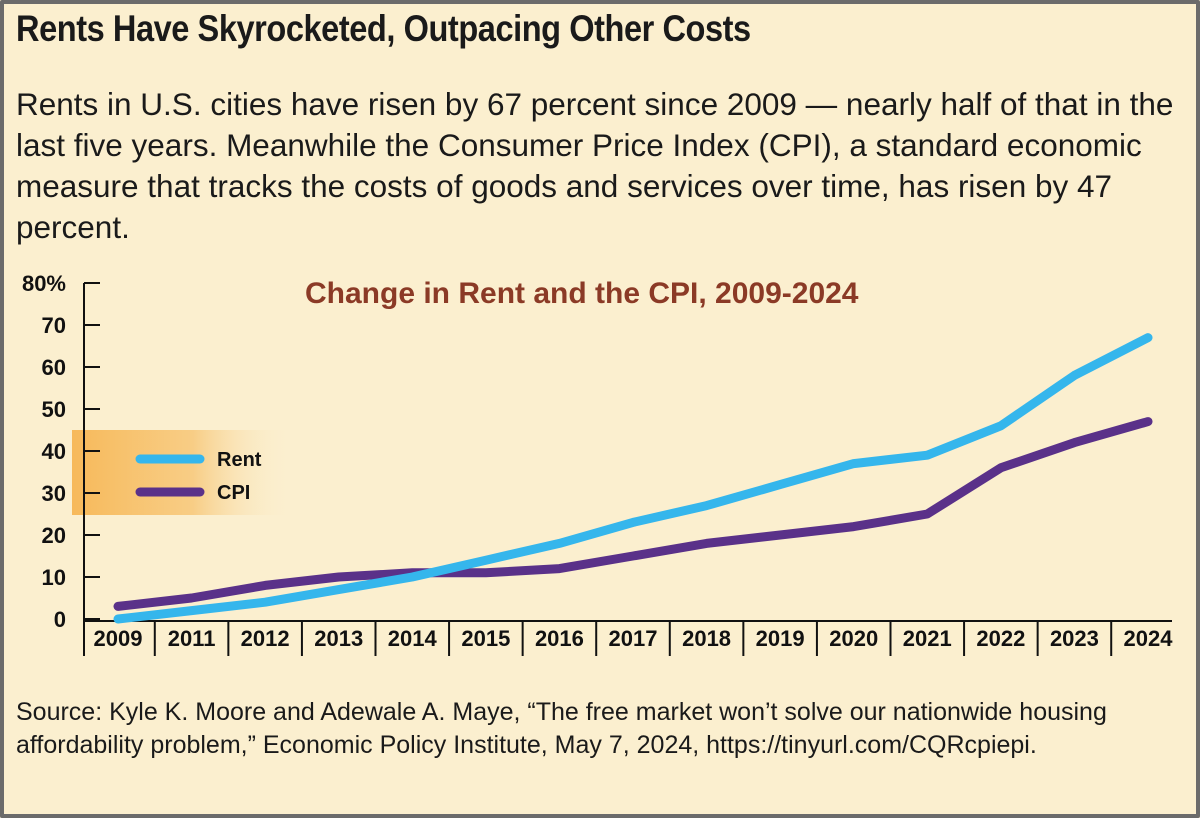  I want to click on y-tick-label: 20, so click(54, 535).